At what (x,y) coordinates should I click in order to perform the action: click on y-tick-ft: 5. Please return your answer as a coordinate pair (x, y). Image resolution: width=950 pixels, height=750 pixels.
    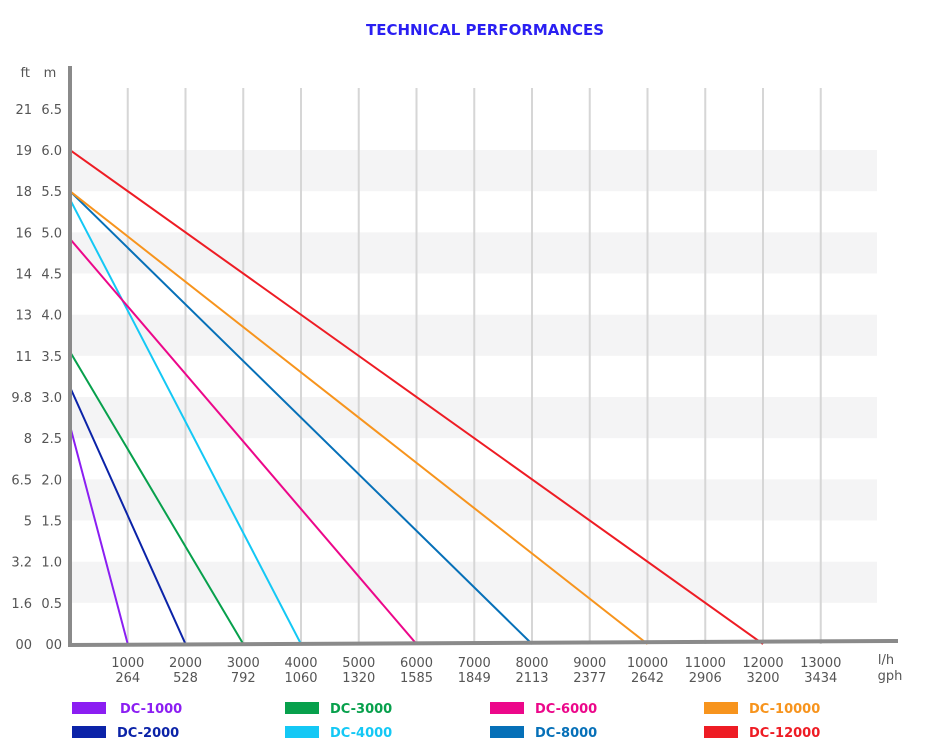
    Looking at the image, I should click on (28, 522).